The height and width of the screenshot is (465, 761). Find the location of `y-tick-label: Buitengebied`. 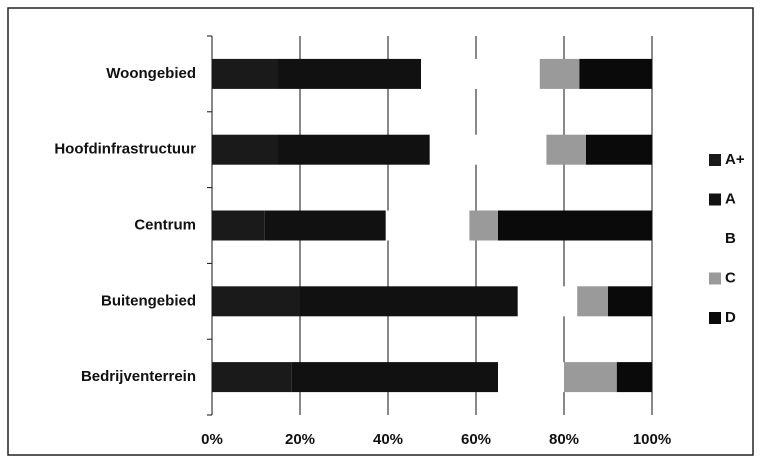

y-tick-label: Buitengebied is located at coordinates (148, 300).